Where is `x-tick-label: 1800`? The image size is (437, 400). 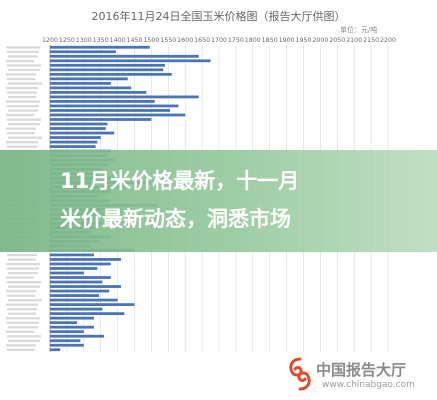 x-tick-label: 1800 is located at coordinates (253, 40).